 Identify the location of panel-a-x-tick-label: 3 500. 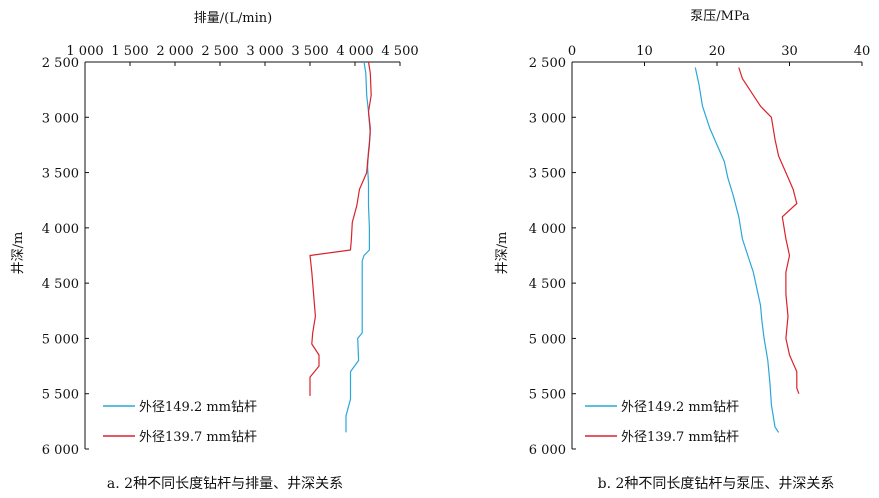
(309, 51).